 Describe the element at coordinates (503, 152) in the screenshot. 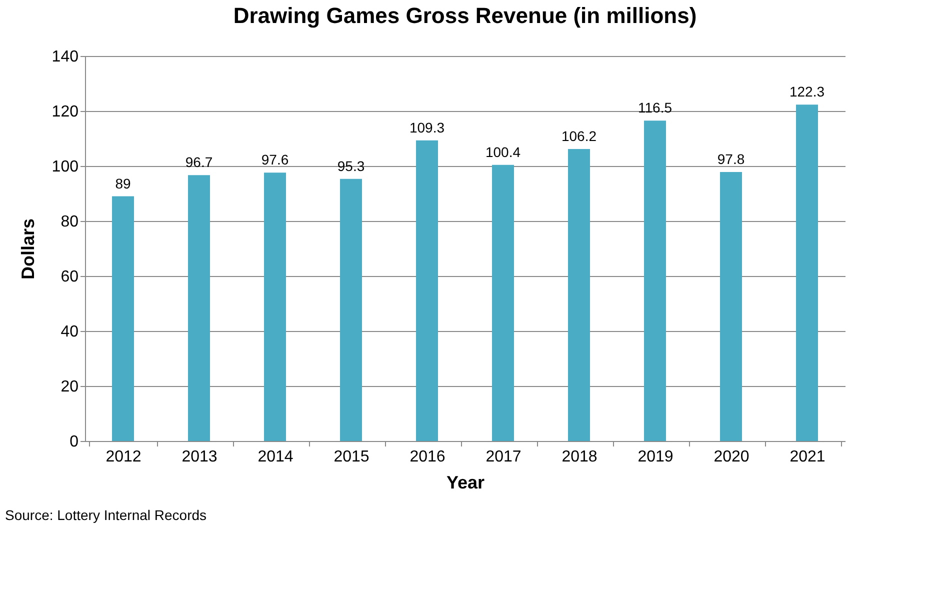

I see `data-label: 100.4` at that location.